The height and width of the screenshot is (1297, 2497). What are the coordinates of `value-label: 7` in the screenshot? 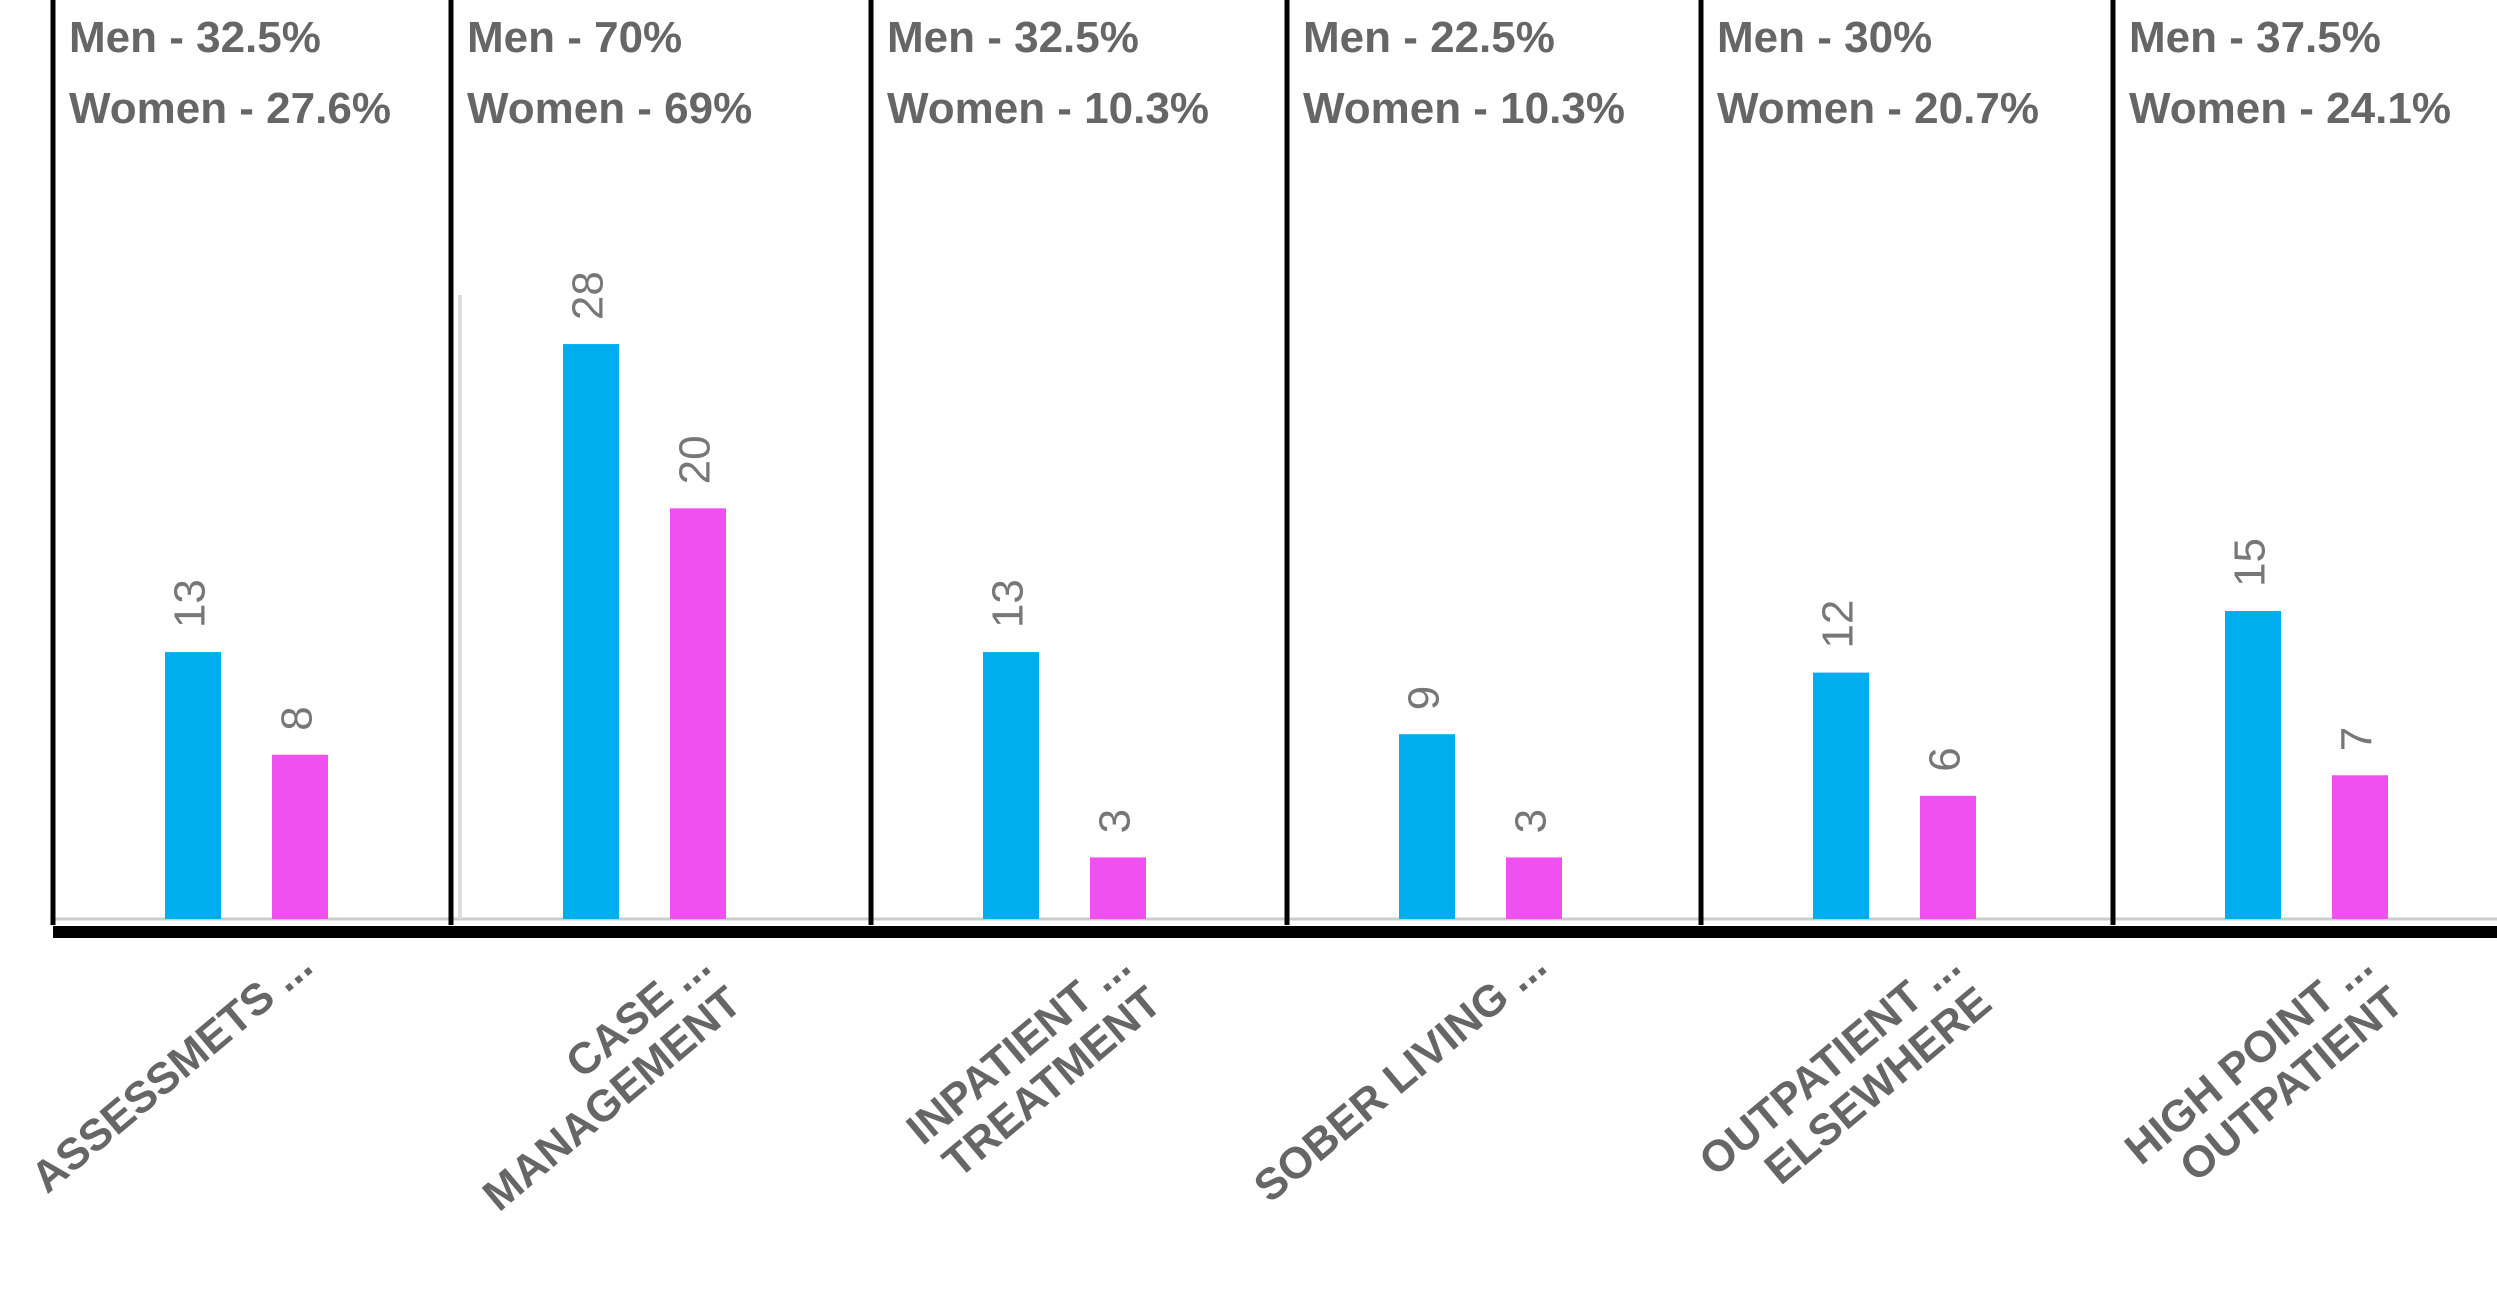 It's located at (2357, 739).